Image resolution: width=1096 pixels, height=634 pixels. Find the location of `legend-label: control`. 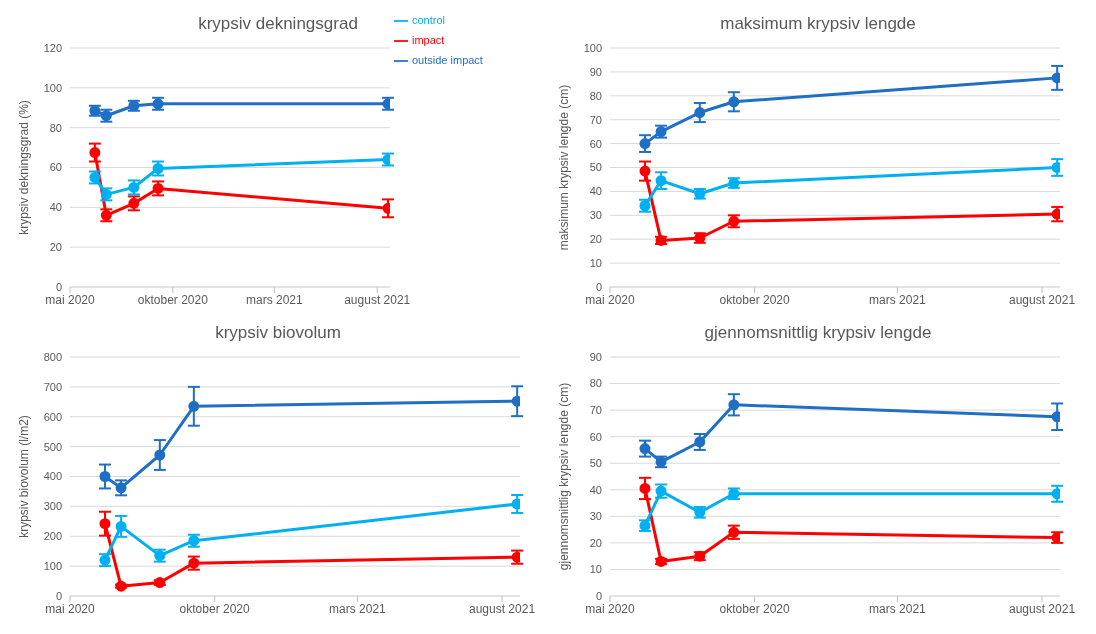

legend-label: control is located at coordinates (429, 20).